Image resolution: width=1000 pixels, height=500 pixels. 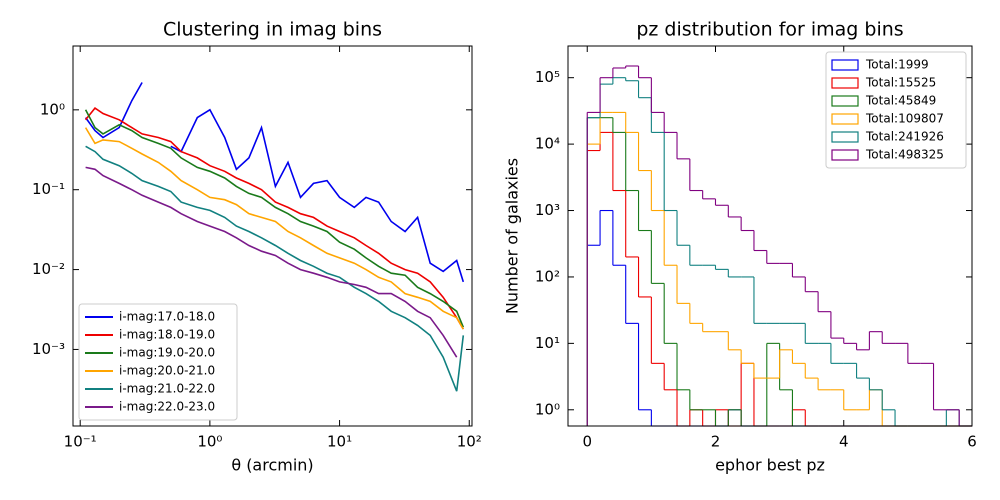 What do you see at coordinates (48, 269) in the screenshot?
I see `y-tick-label: 10⁻²` at bounding box center [48, 269].